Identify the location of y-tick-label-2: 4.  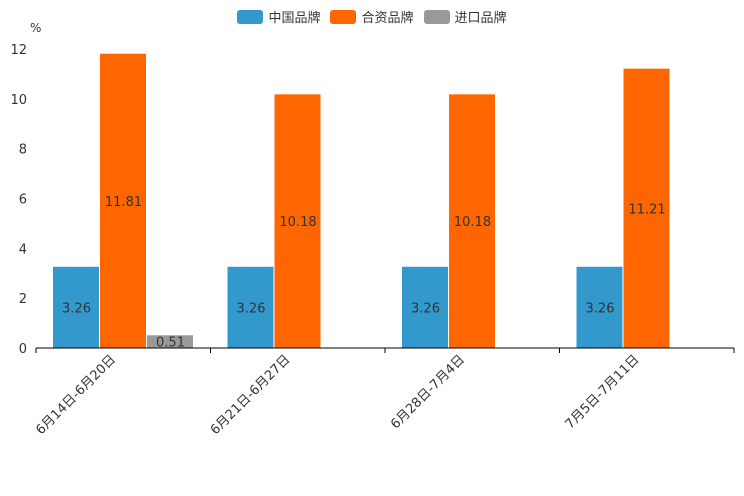
(23, 249).